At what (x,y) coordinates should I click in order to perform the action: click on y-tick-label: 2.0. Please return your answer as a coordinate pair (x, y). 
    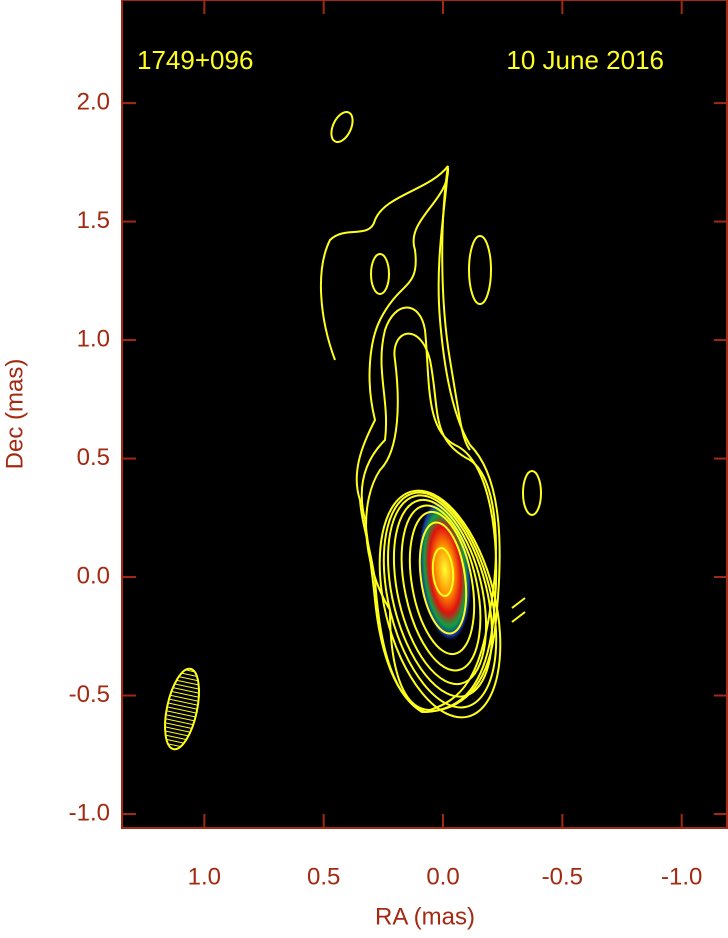
    Looking at the image, I should click on (93, 101).